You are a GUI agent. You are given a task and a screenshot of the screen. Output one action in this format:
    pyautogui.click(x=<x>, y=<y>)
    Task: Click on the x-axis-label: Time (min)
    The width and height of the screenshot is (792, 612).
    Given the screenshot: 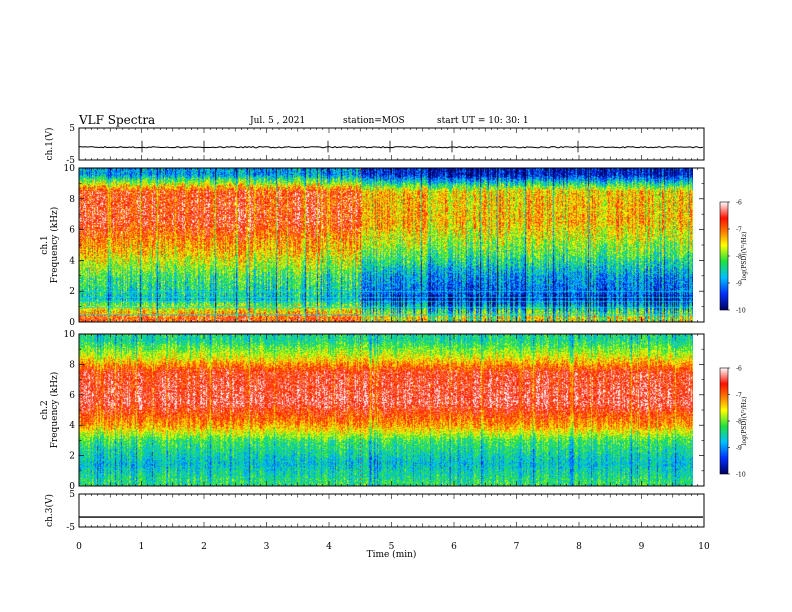 What is the action you would take?
    pyautogui.click(x=392, y=554)
    